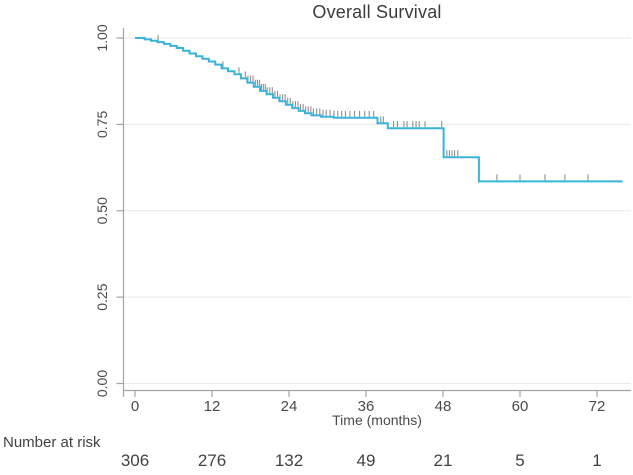 This screenshot has width=633, height=475. What do you see at coordinates (102, 296) in the screenshot?
I see `y-tick-label: 0.25` at bounding box center [102, 296].